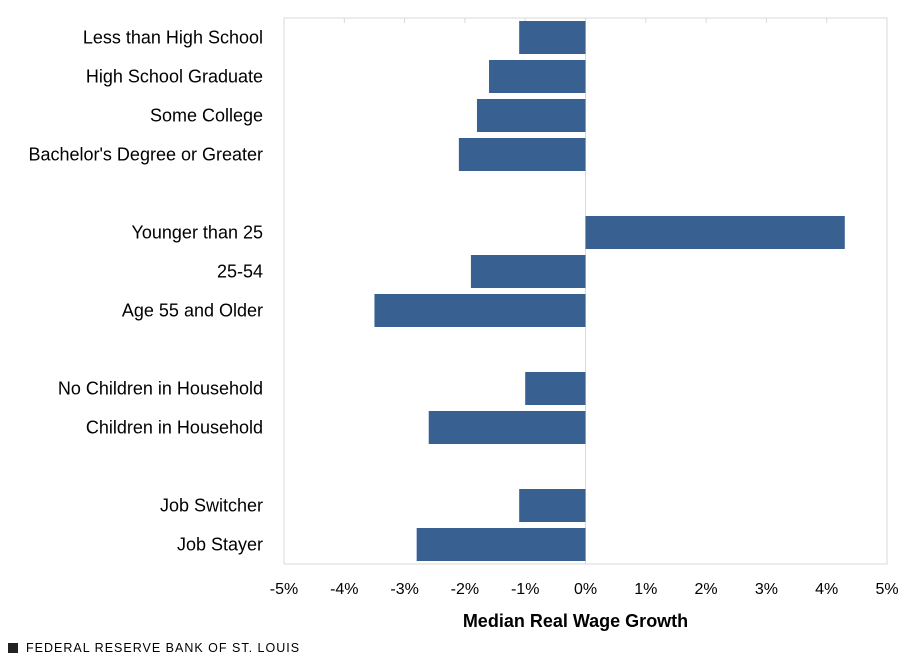 The height and width of the screenshot is (661, 910). What do you see at coordinates (160, 389) in the screenshot?
I see `category-label: No Children in Household` at bounding box center [160, 389].